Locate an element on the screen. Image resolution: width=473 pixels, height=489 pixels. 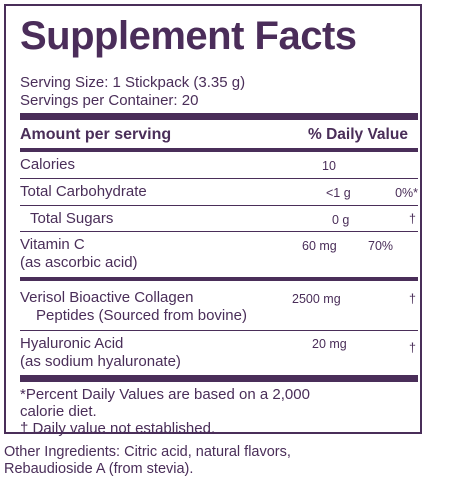
nutrient-sub: (as ascorbic acid) is located at coordinates (79, 262).